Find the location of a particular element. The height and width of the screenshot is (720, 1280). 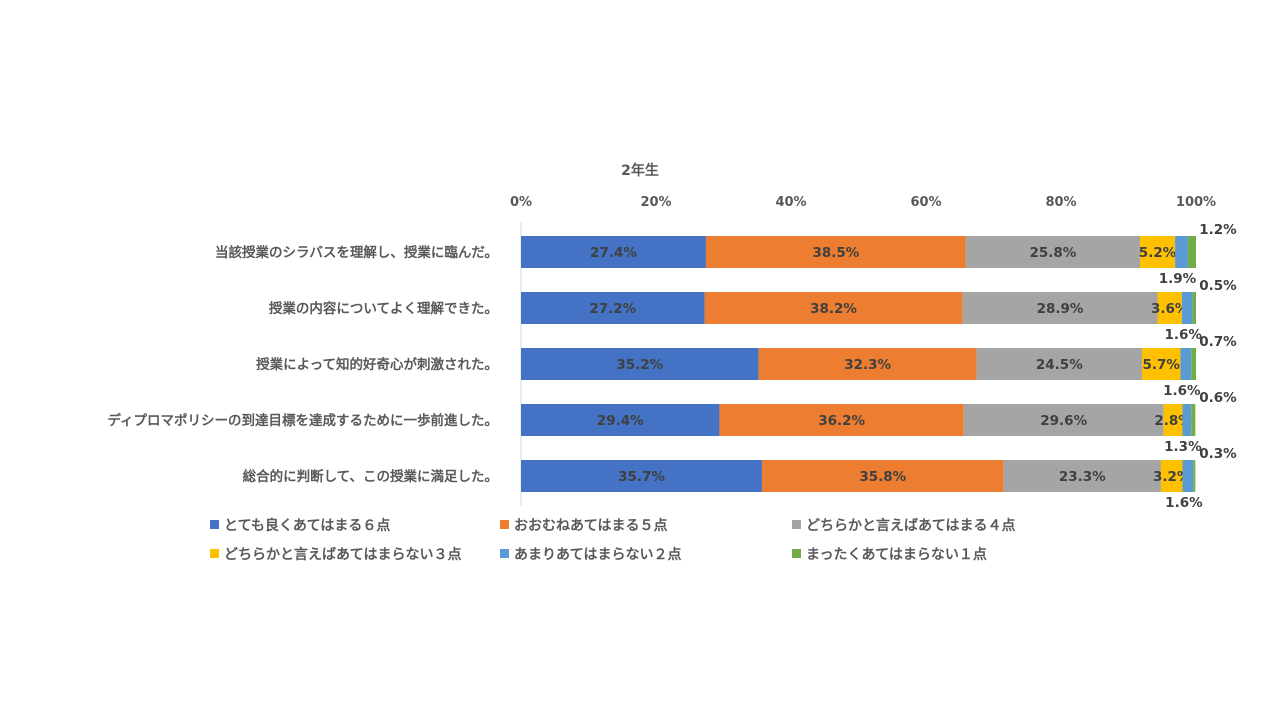

data-label: 28.9% is located at coordinates (1060, 309).